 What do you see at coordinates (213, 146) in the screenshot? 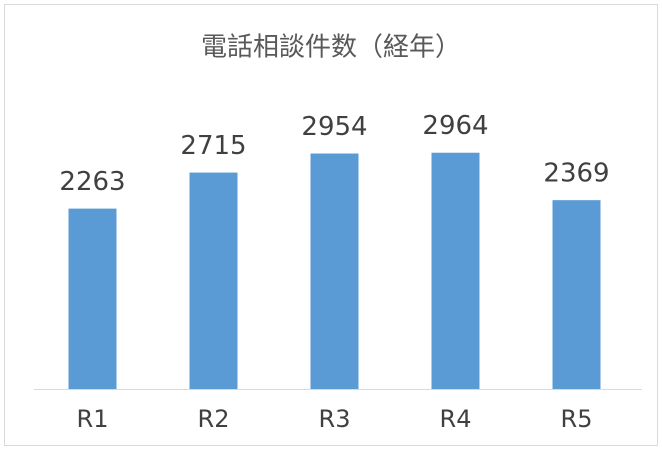
I see `data-label: 2715` at bounding box center [213, 146].